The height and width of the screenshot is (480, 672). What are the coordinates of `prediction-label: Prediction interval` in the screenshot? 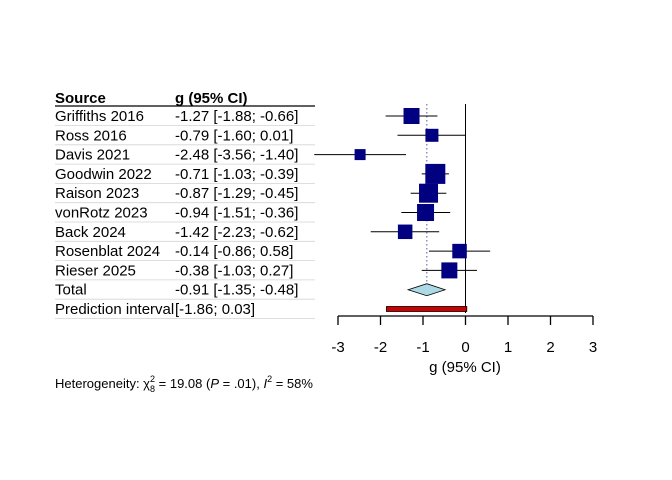 It's located at (114, 309).